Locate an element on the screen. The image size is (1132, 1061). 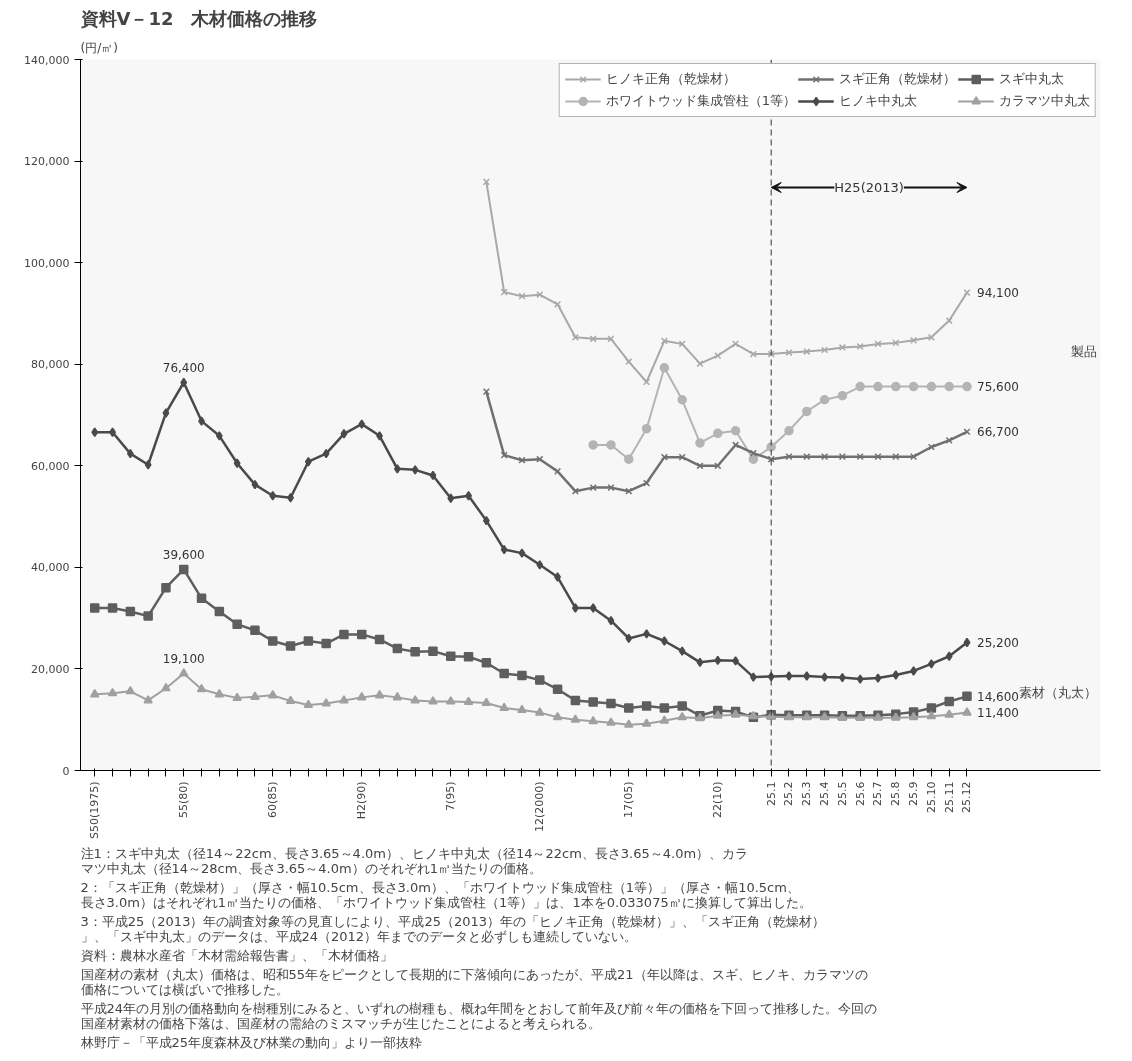
text: 林野庁－「平成25年度森林及び林業の動向」より一部抜粋 is located at coordinates (251, 1042).